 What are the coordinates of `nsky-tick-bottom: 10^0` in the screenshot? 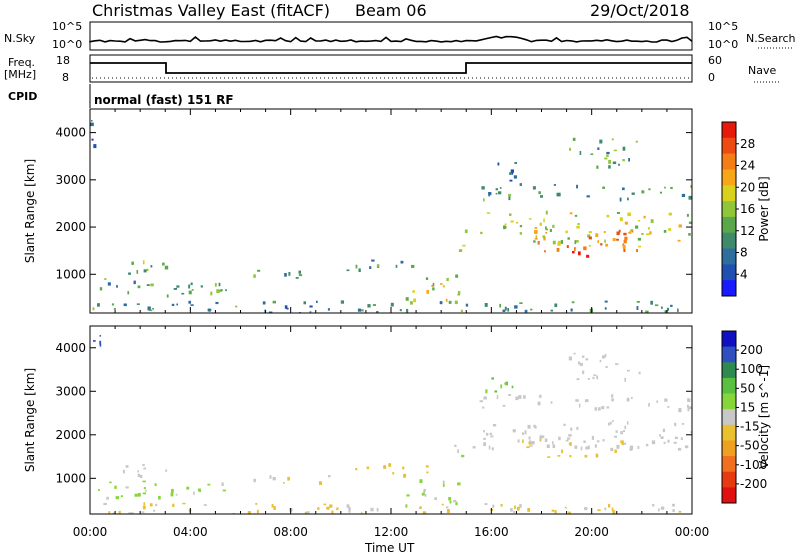 It's located at (67, 44).